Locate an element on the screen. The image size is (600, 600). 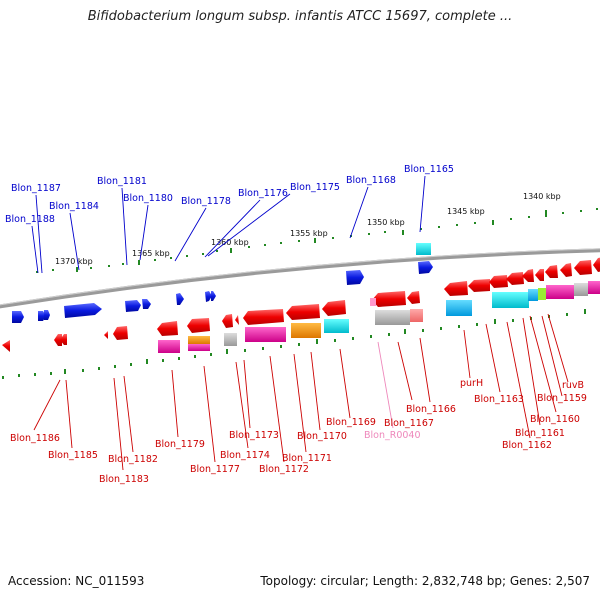
gene-label: Blon_1183 is located at coordinates (124, 479).